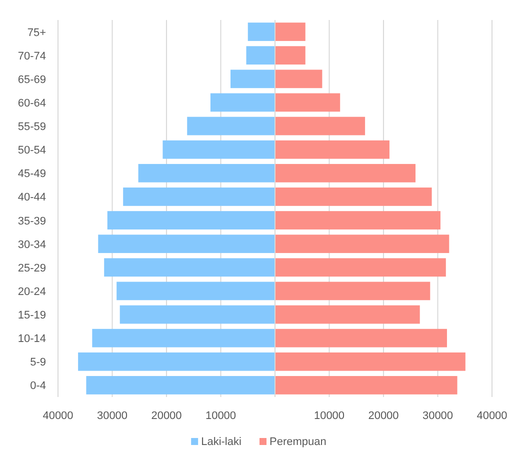 Image resolution: width=519 pixels, height=464 pixels. What do you see at coordinates (32, 316) in the screenshot?
I see `y-tick-label: 15-19` at bounding box center [32, 316].